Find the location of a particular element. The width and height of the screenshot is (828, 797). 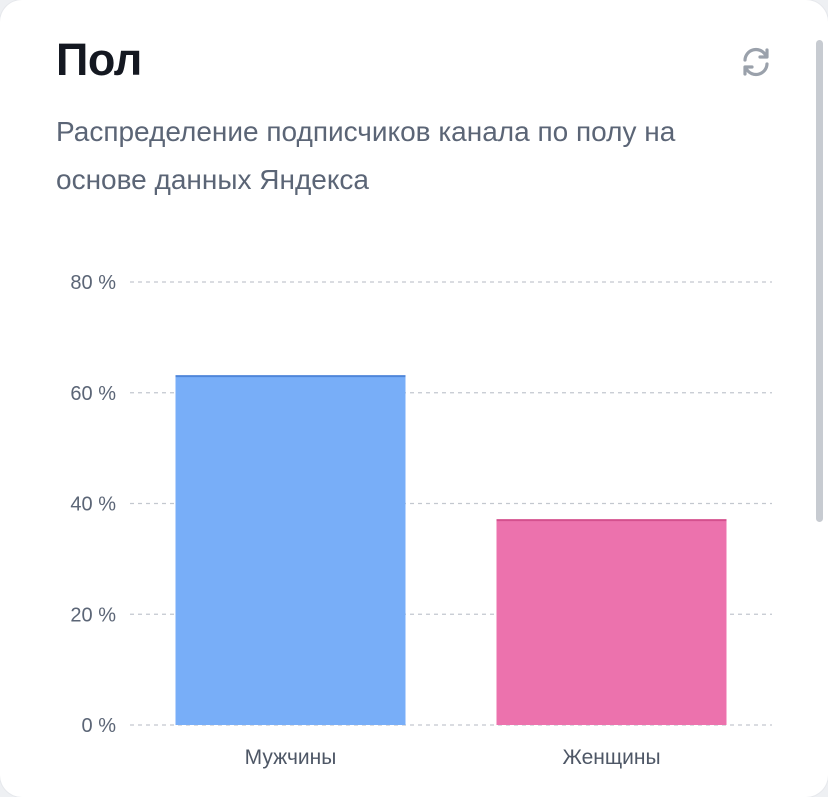

x-category-label-0: Мужчины is located at coordinates (291, 757).